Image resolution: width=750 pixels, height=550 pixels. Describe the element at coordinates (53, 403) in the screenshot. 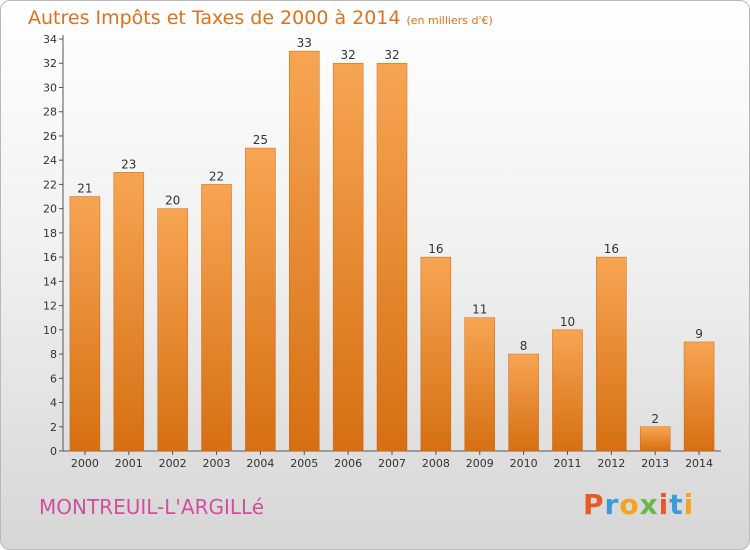

I see `y-tick-label: 4` at that location.